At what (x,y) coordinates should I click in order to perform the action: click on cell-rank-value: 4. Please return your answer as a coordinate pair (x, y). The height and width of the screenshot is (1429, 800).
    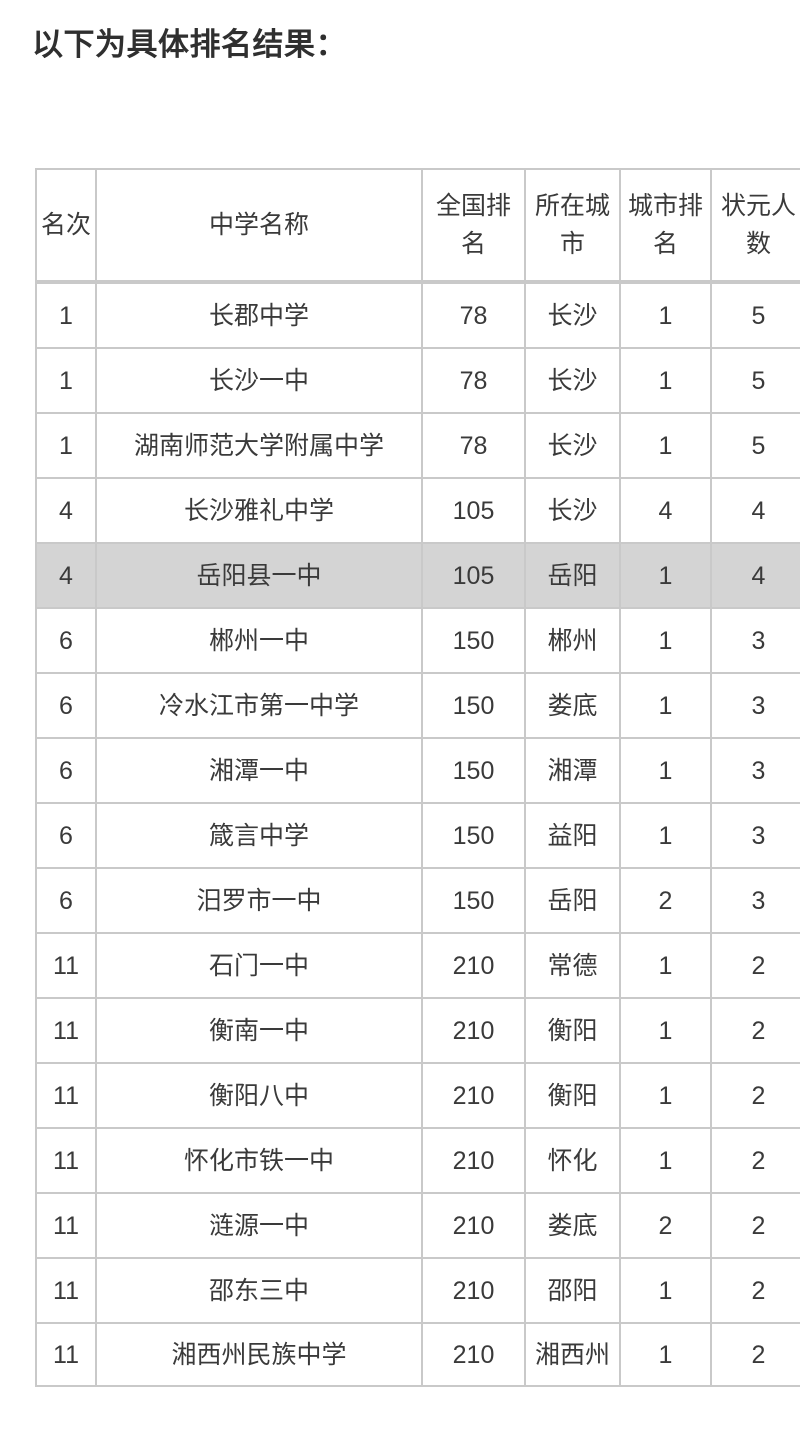
    Looking at the image, I should click on (66, 510).